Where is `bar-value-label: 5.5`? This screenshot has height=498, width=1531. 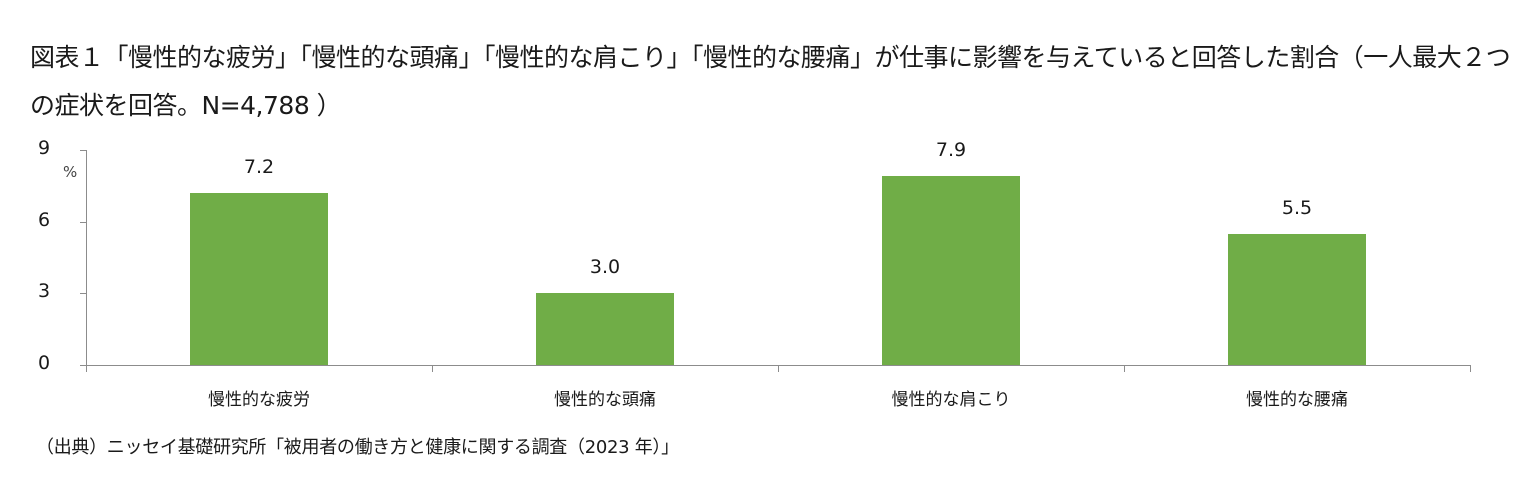 bar-value-label: 5.5 is located at coordinates (1297, 207).